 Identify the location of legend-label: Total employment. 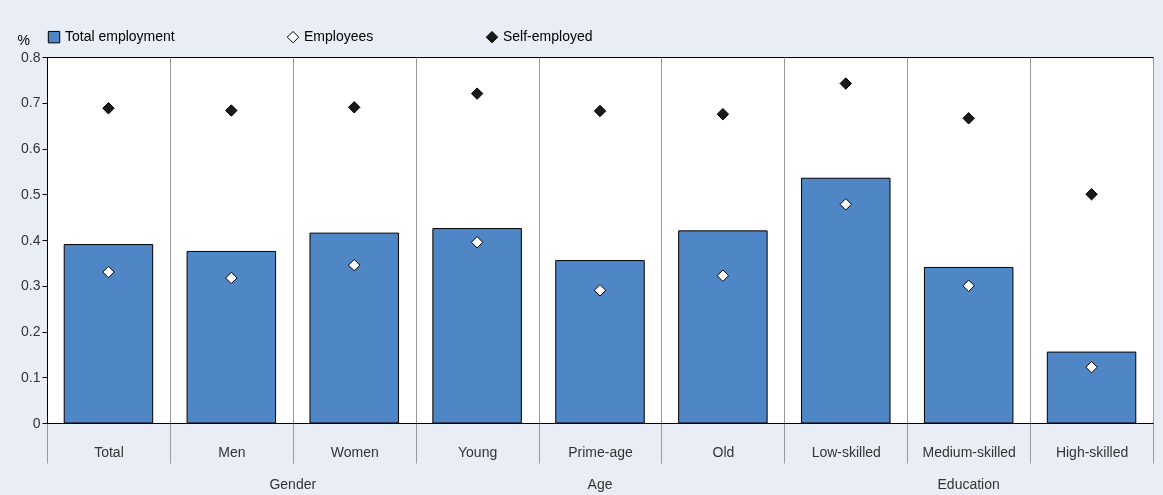
(120, 36).